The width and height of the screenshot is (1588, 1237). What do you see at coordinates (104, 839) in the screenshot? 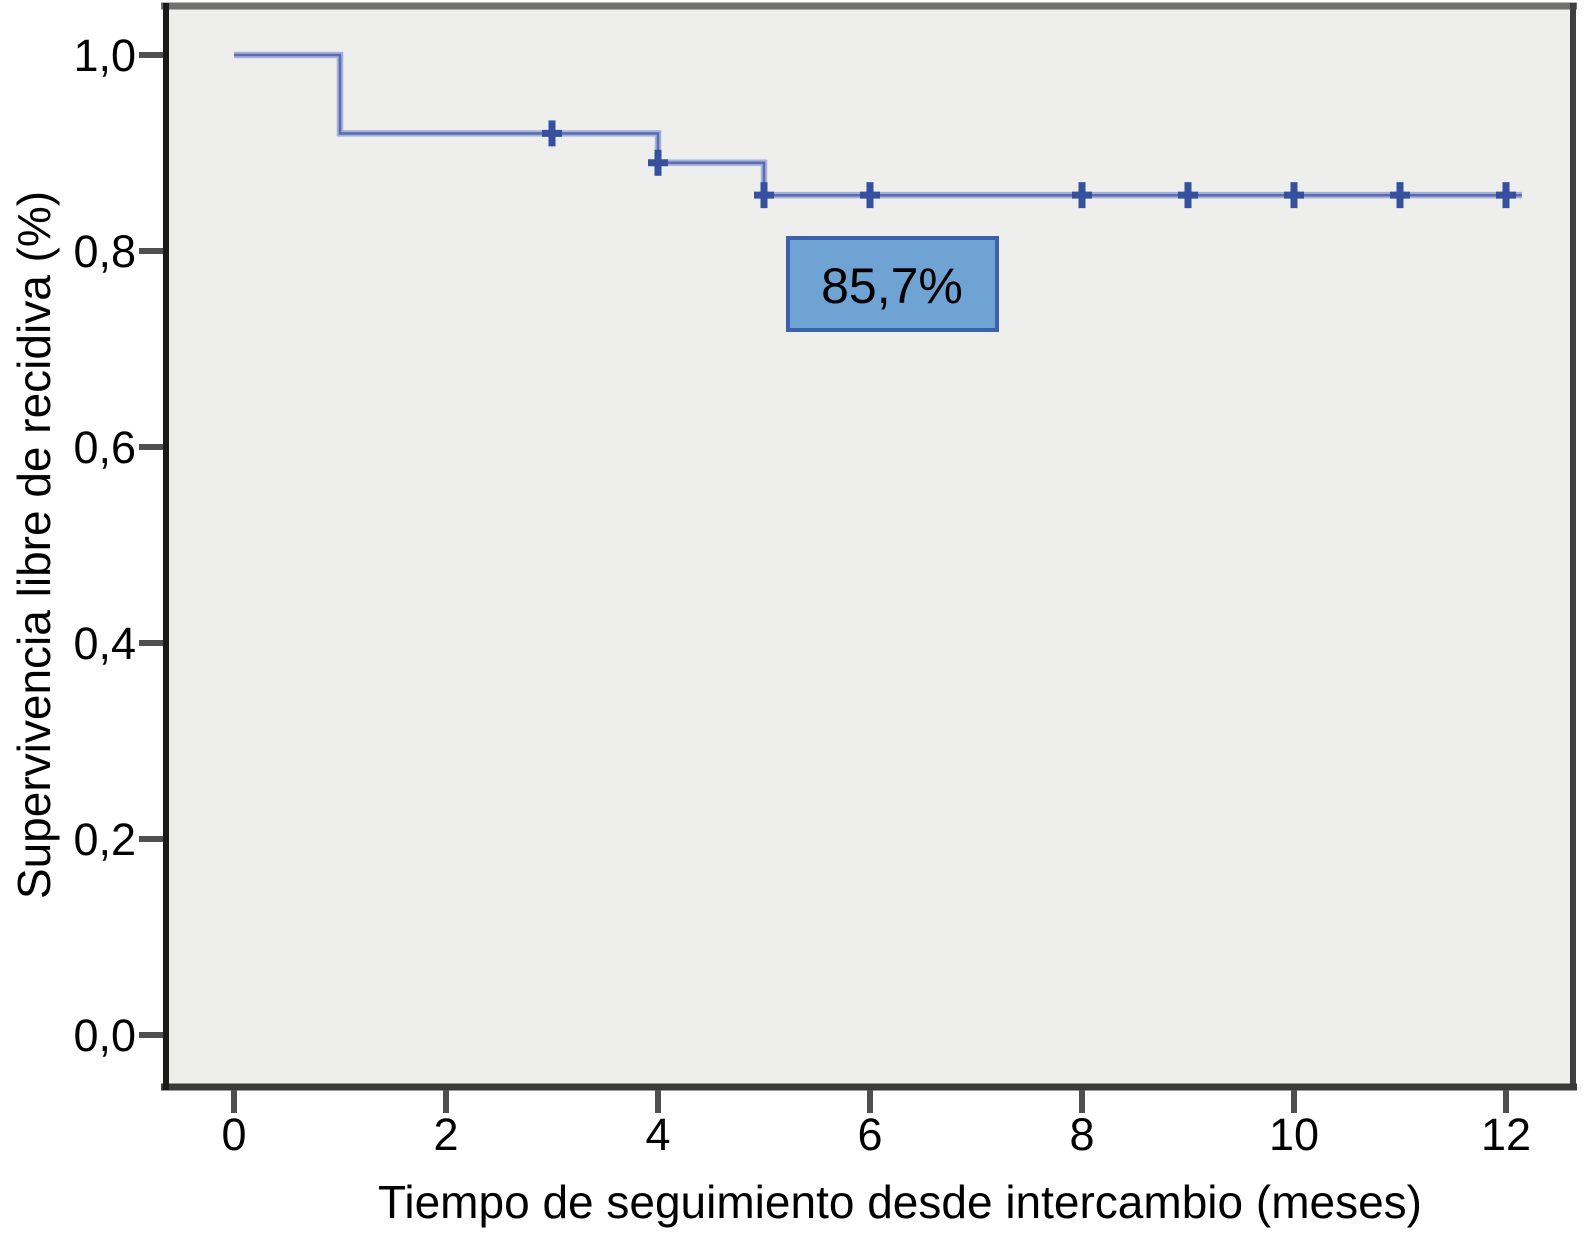
I see `y-tick-label: 0,2` at bounding box center [104, 839].